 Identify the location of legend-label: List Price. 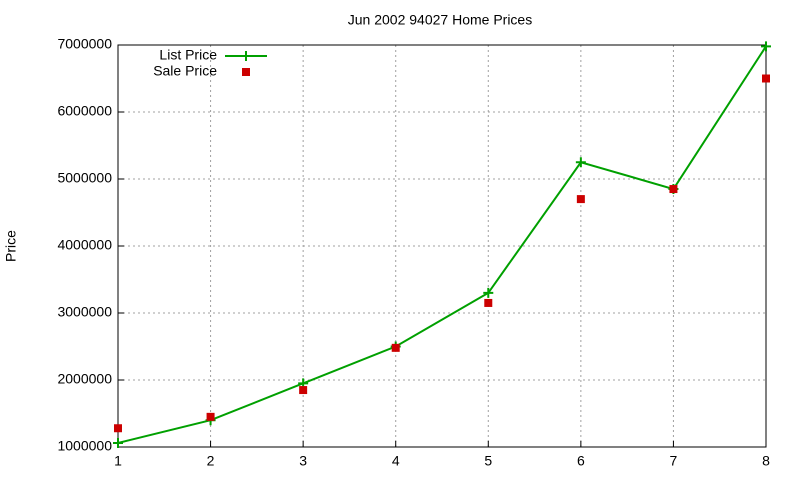
(188, 55).